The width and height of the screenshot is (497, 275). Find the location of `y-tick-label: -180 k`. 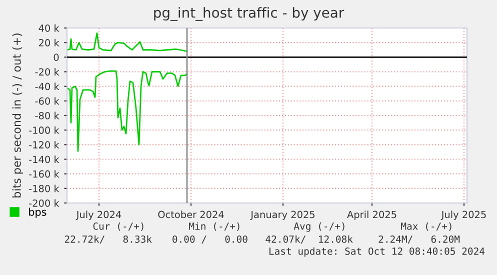

y-tick-label: -180 k is located at coordinates (44, 188).